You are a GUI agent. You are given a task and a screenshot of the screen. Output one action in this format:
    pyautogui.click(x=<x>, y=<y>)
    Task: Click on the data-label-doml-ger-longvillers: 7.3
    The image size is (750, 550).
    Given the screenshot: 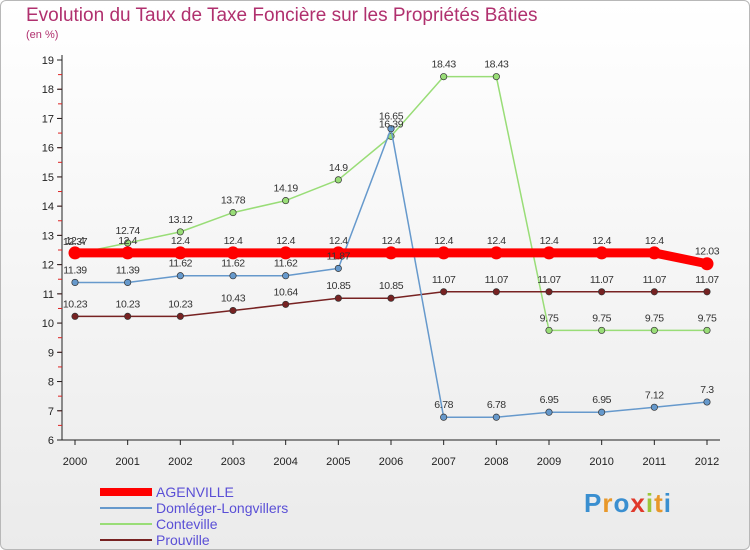 What is the action you would take?
    pyautogui.click(x=707, y=390)
    